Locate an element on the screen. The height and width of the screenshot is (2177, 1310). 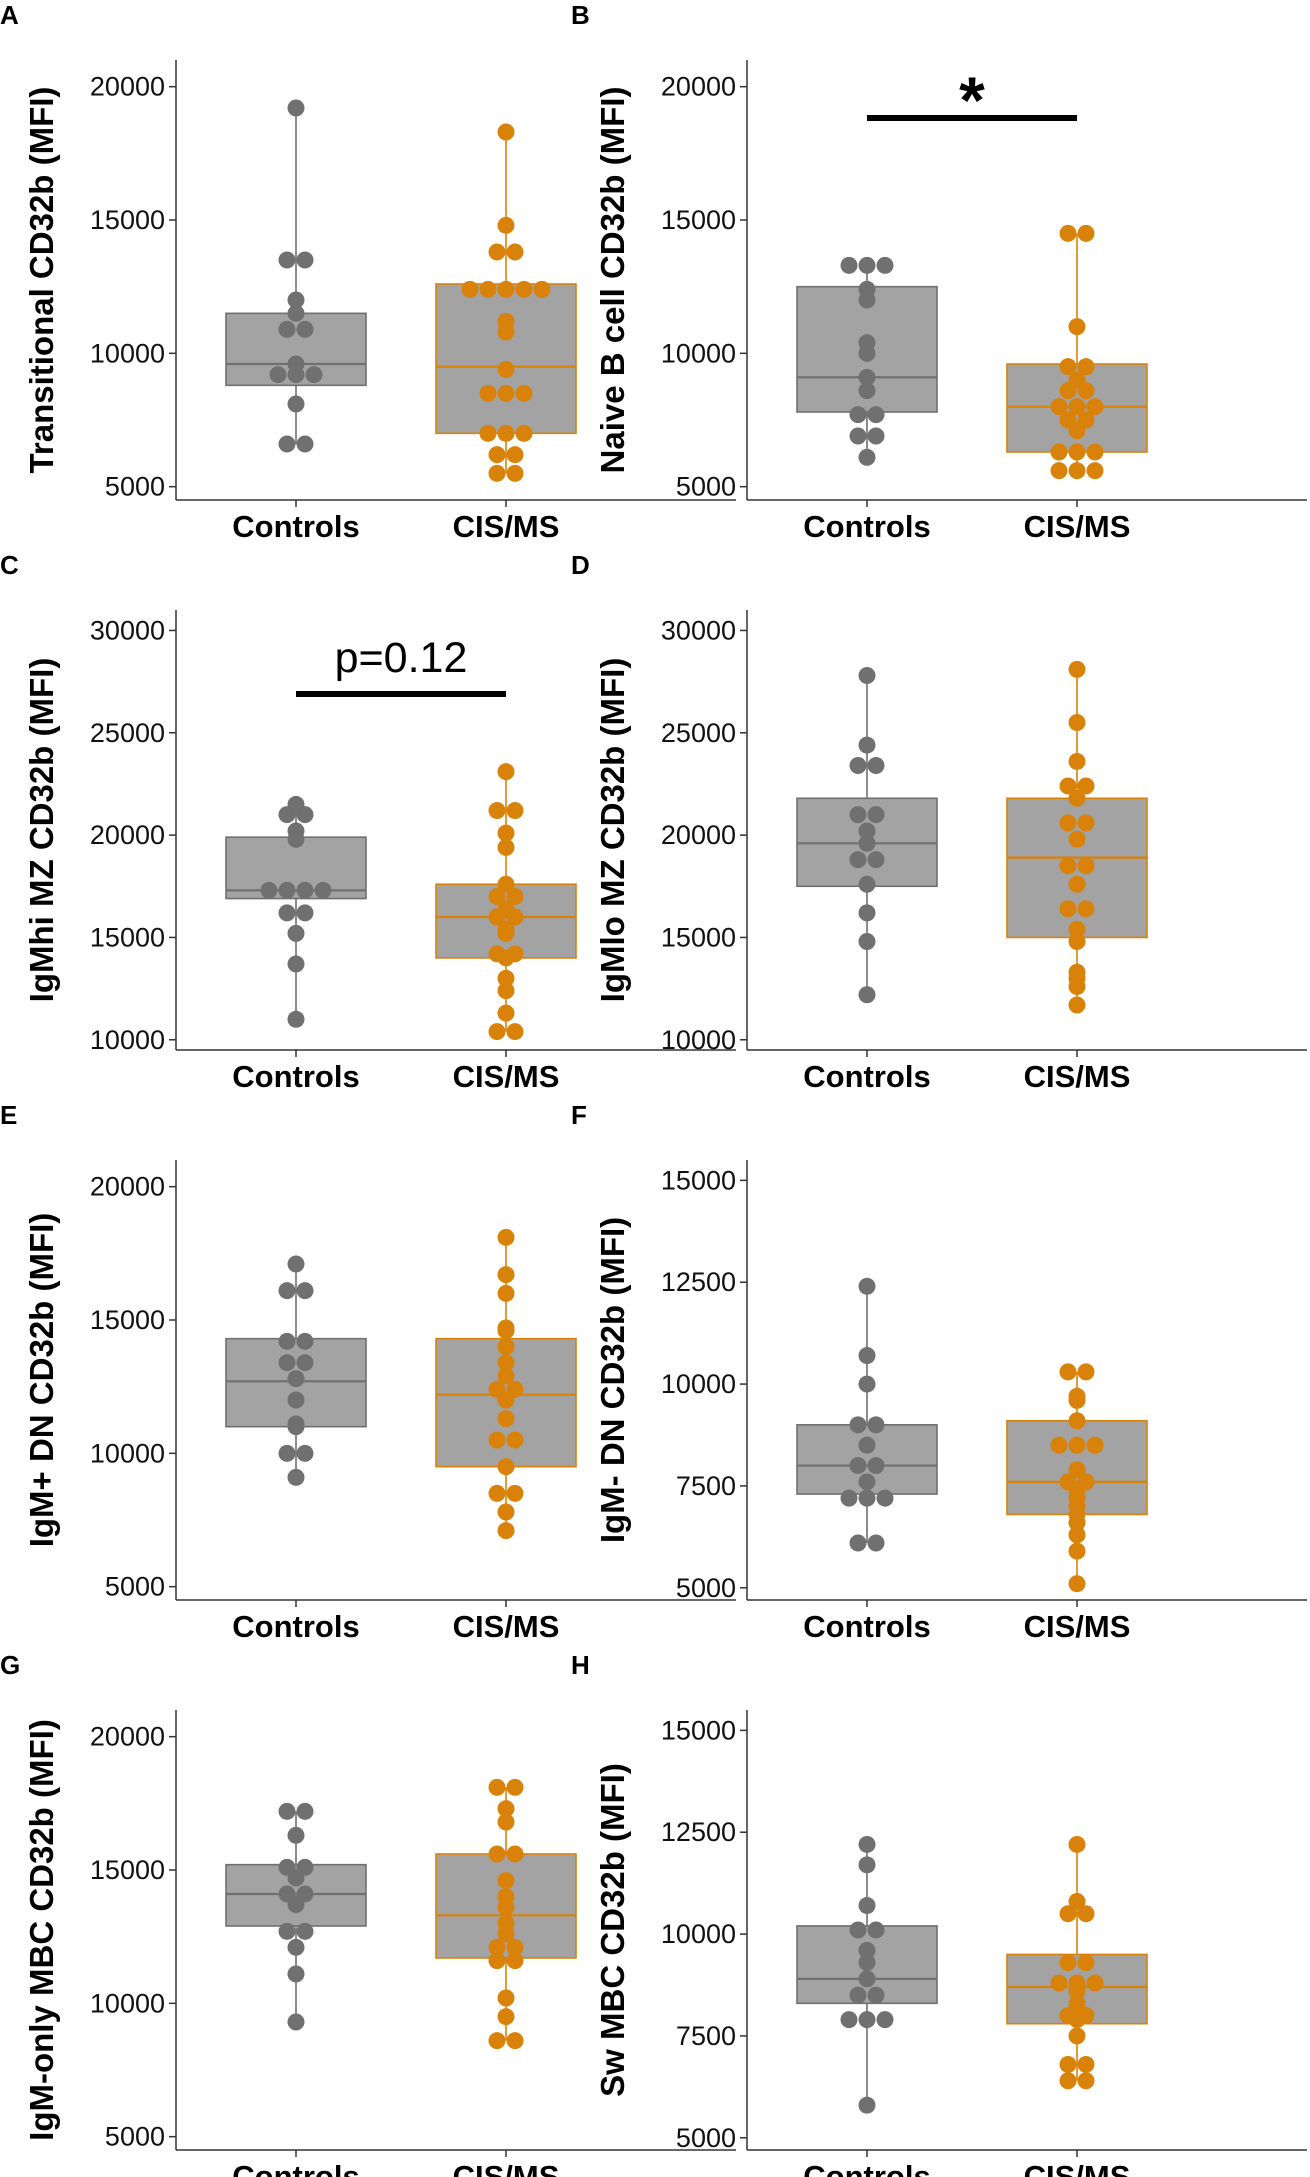
panel-letter: A is located at coordinates (9, 15).